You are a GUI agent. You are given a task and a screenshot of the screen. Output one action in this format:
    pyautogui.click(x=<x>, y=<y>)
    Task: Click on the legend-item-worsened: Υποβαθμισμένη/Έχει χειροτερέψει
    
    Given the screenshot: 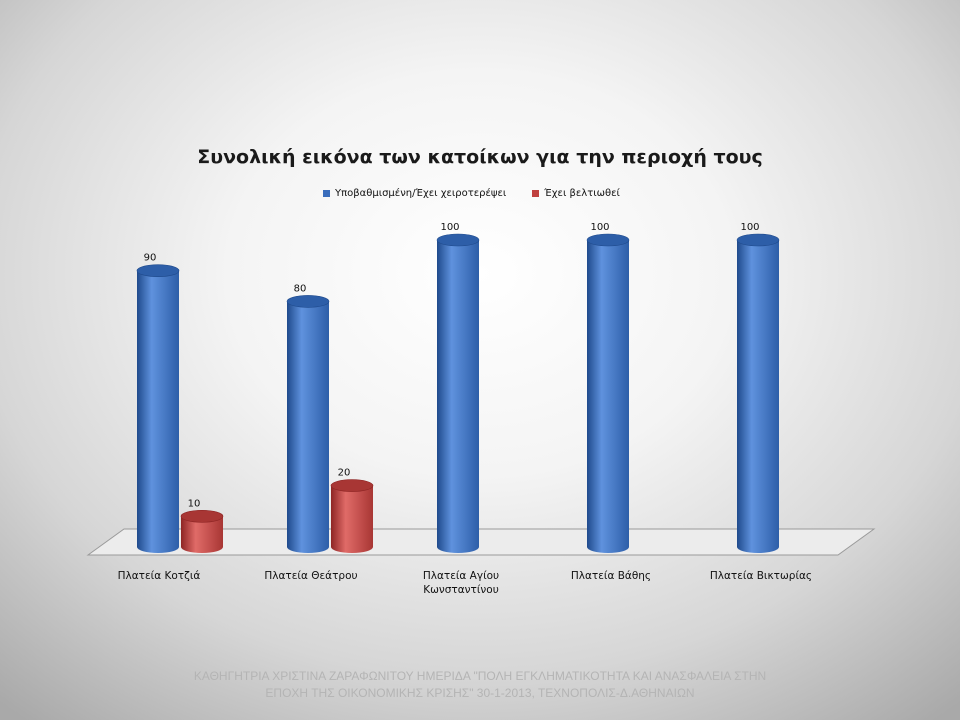 What is the action you would take?
    pyautogui.click(x=414, y=193)
    